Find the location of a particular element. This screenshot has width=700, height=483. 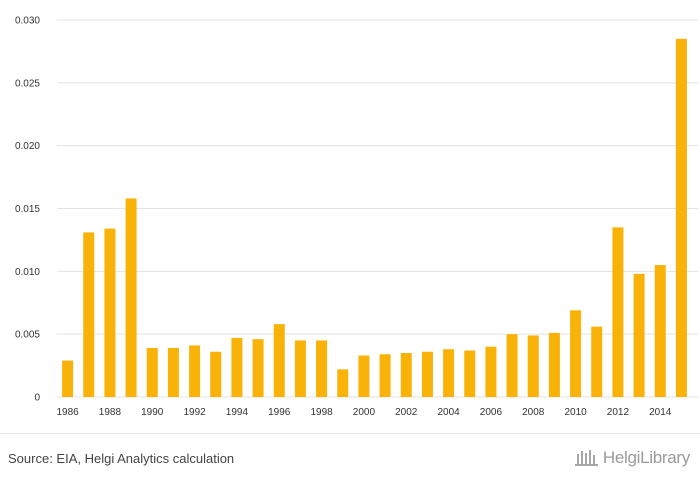

bar-2001 is located at coordinates (385, 375).